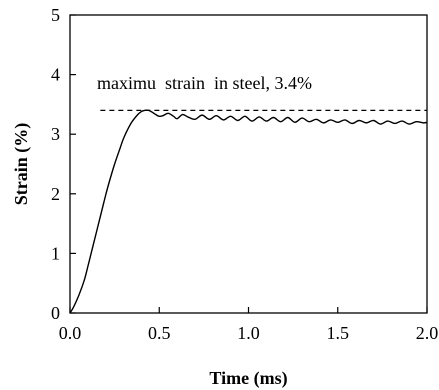 This screenshot has height=390, width=439. I want to click on x-axis-ticks: 0.0 0.5 1.0 1.5 2.0, so click(249, 325).